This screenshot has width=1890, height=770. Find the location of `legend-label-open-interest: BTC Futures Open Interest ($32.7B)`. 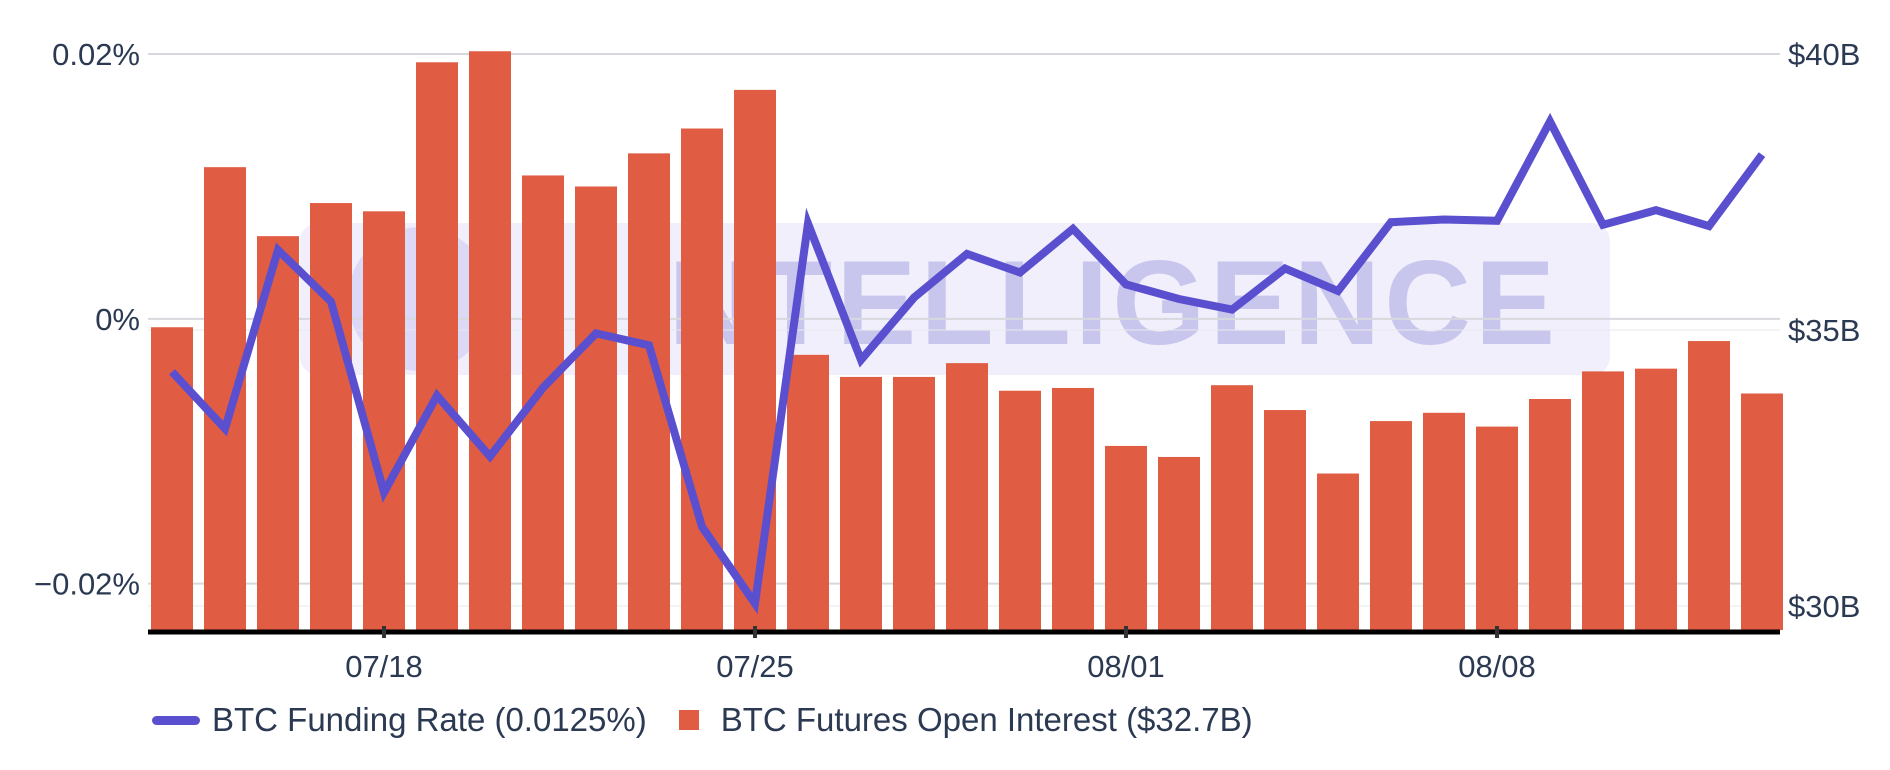

legend-label-open-interest: BTC Futures Open Interest ($32.7B) is located at coordinates (986, 719).